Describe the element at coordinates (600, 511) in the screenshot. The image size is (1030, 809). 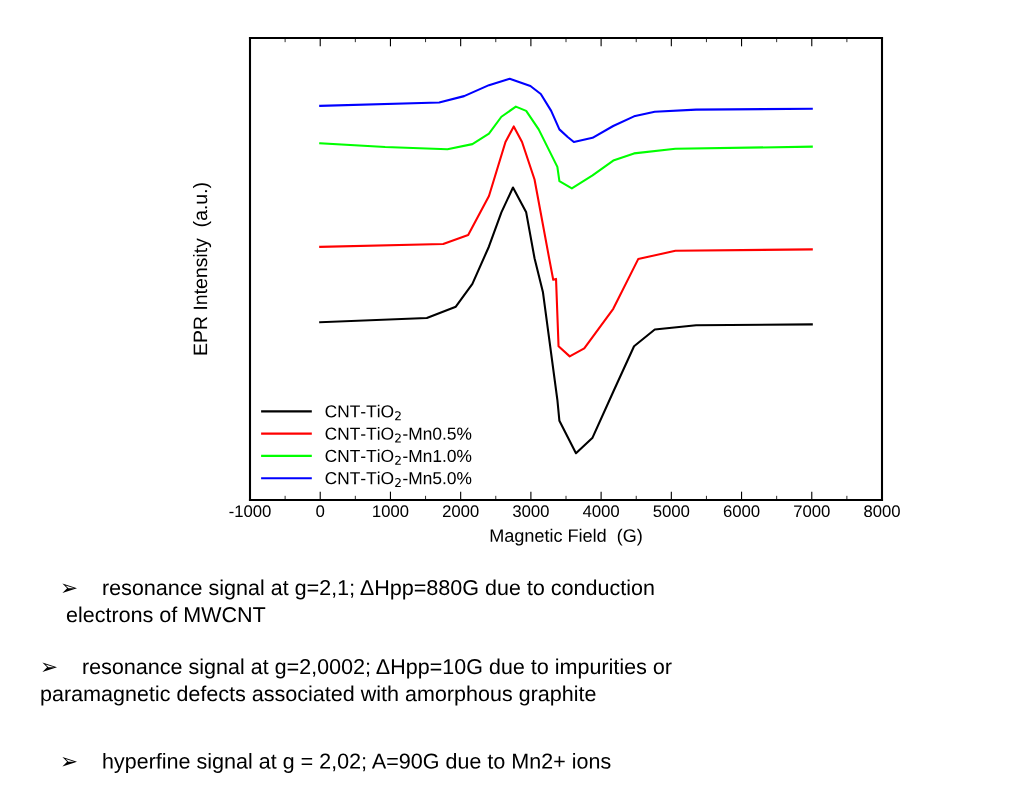
I see `x-tick-label: 4000` at that location.